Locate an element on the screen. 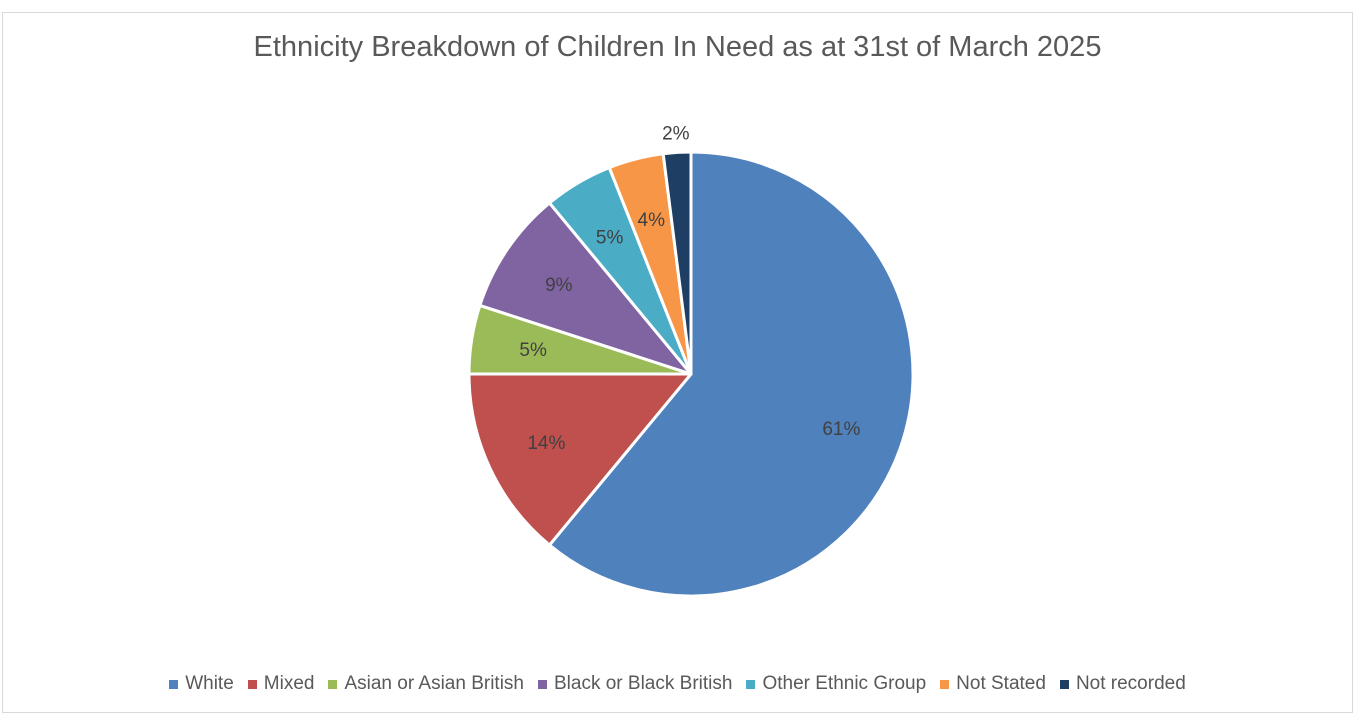 This screenshot has width=1358, height=715. legend-item-not-recorded: Not recorded is located at coordinates (1122, 684).